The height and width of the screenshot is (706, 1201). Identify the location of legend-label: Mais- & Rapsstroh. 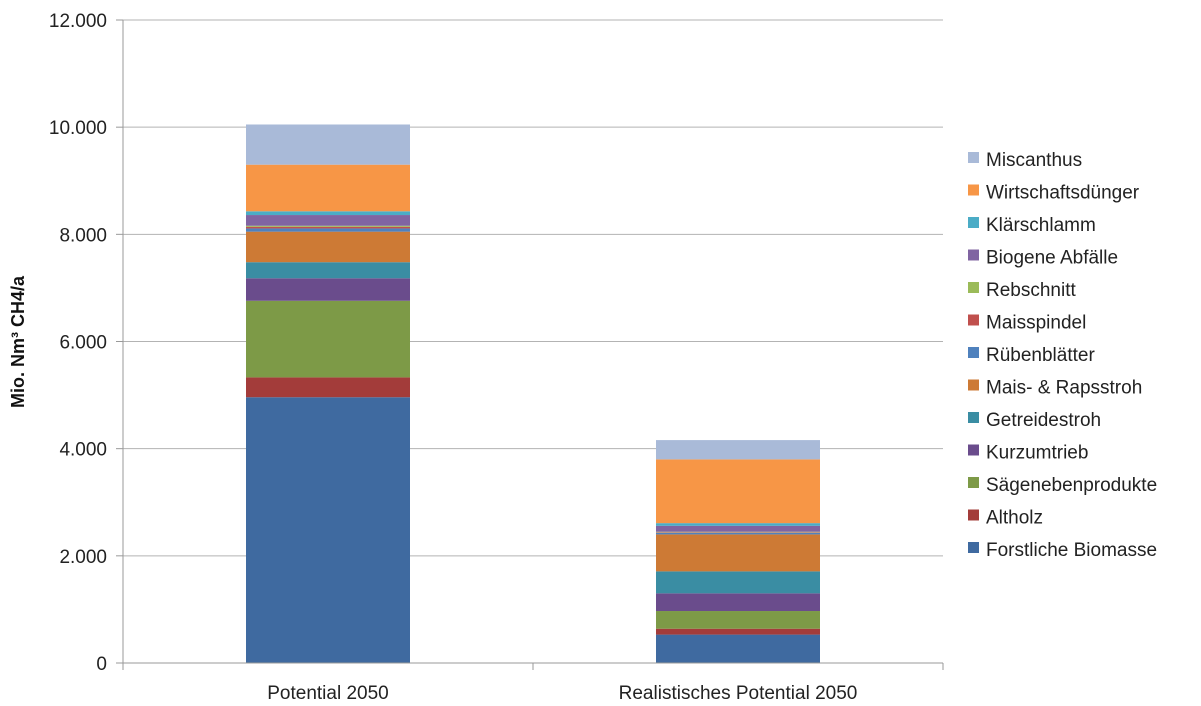
(1064, 388).